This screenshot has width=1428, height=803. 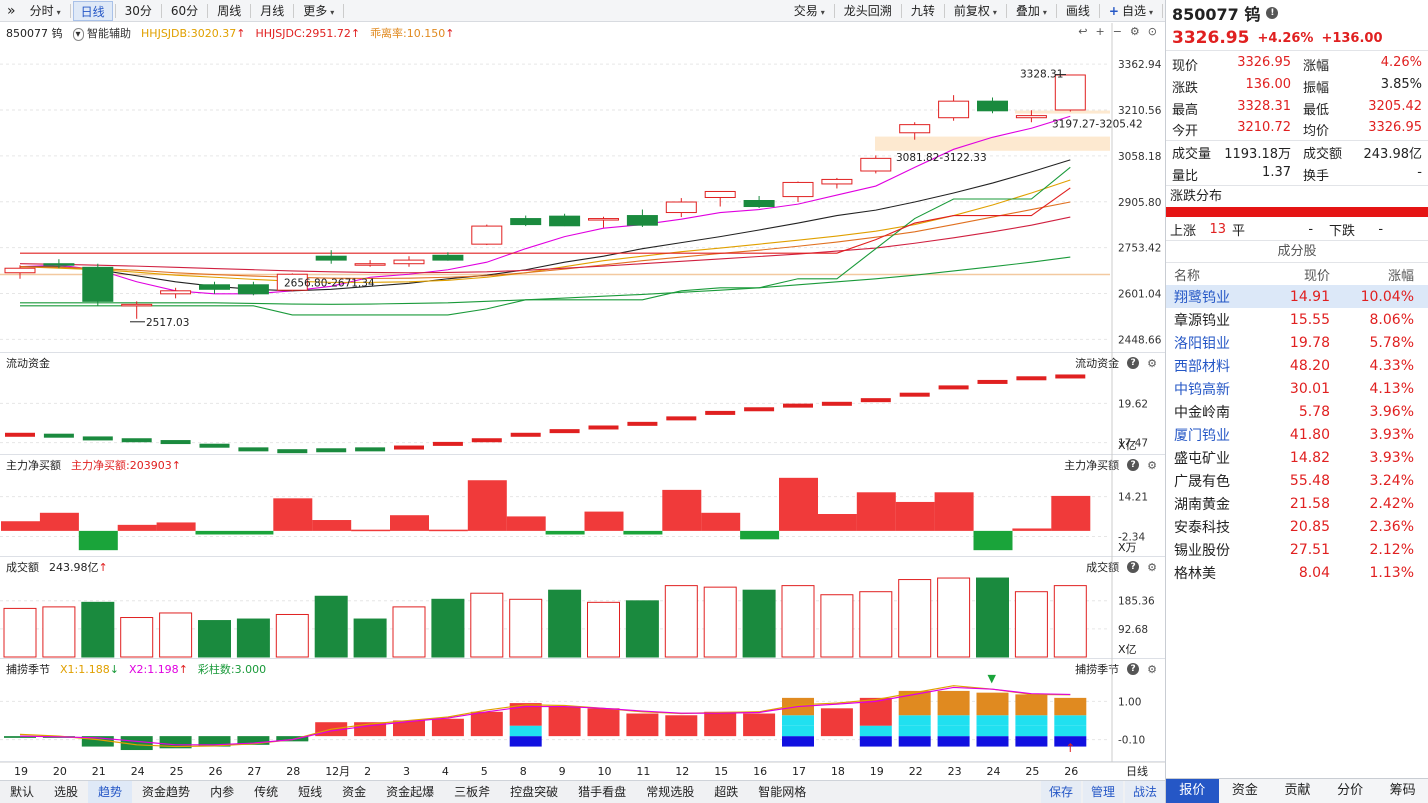 I want to click on list-item: 锡业股份 27.51 2.12%, so click(x=1297, y=549).